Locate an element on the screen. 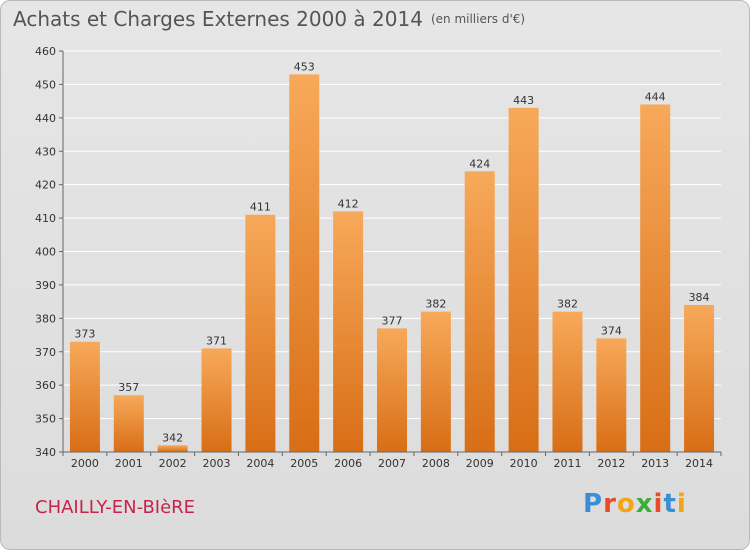 The width and height of the screenshot is (750, 550). x-tick-label: 2009 is located at coordinates (480, 463).